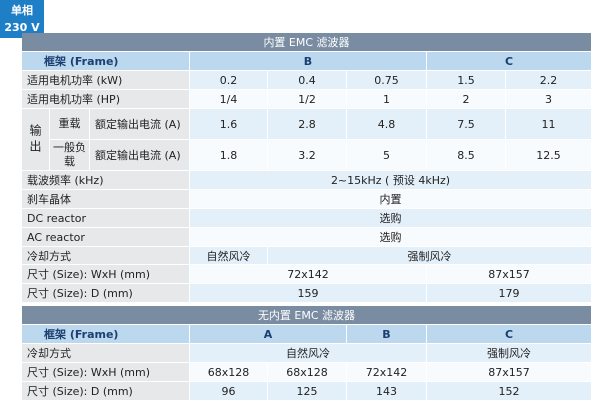  I want to click on row-label: 刹车晶体, so click(106, 199).